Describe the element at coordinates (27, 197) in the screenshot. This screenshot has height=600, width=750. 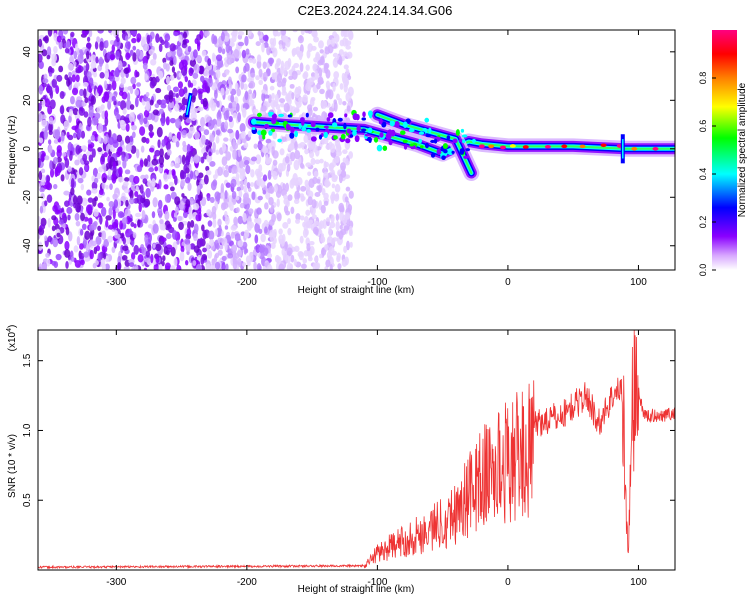
I see `spectrogram-y-tick-label: -20` at that location.